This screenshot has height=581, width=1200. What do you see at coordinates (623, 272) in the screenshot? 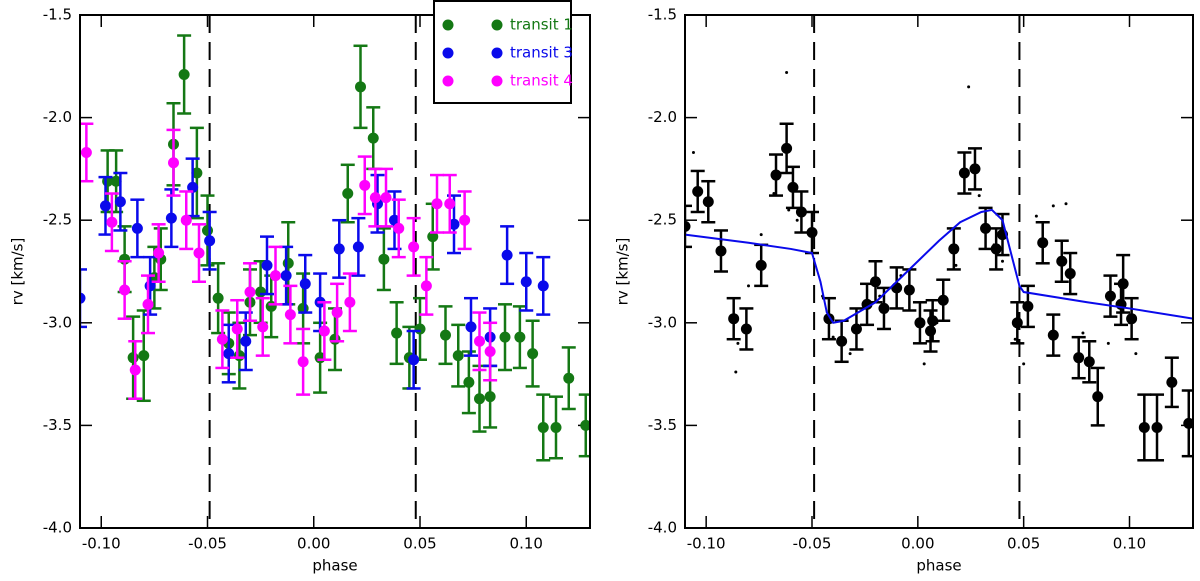
I see `y-axis-label: rv [km/s]` at bounding box center [623, 272].